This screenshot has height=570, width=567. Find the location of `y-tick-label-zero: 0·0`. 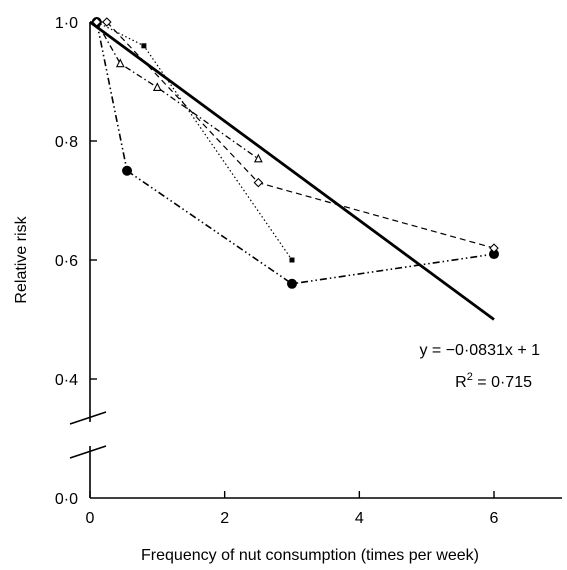

y-tick-label-zero: 0·0 is located at coordinates (66, 499).